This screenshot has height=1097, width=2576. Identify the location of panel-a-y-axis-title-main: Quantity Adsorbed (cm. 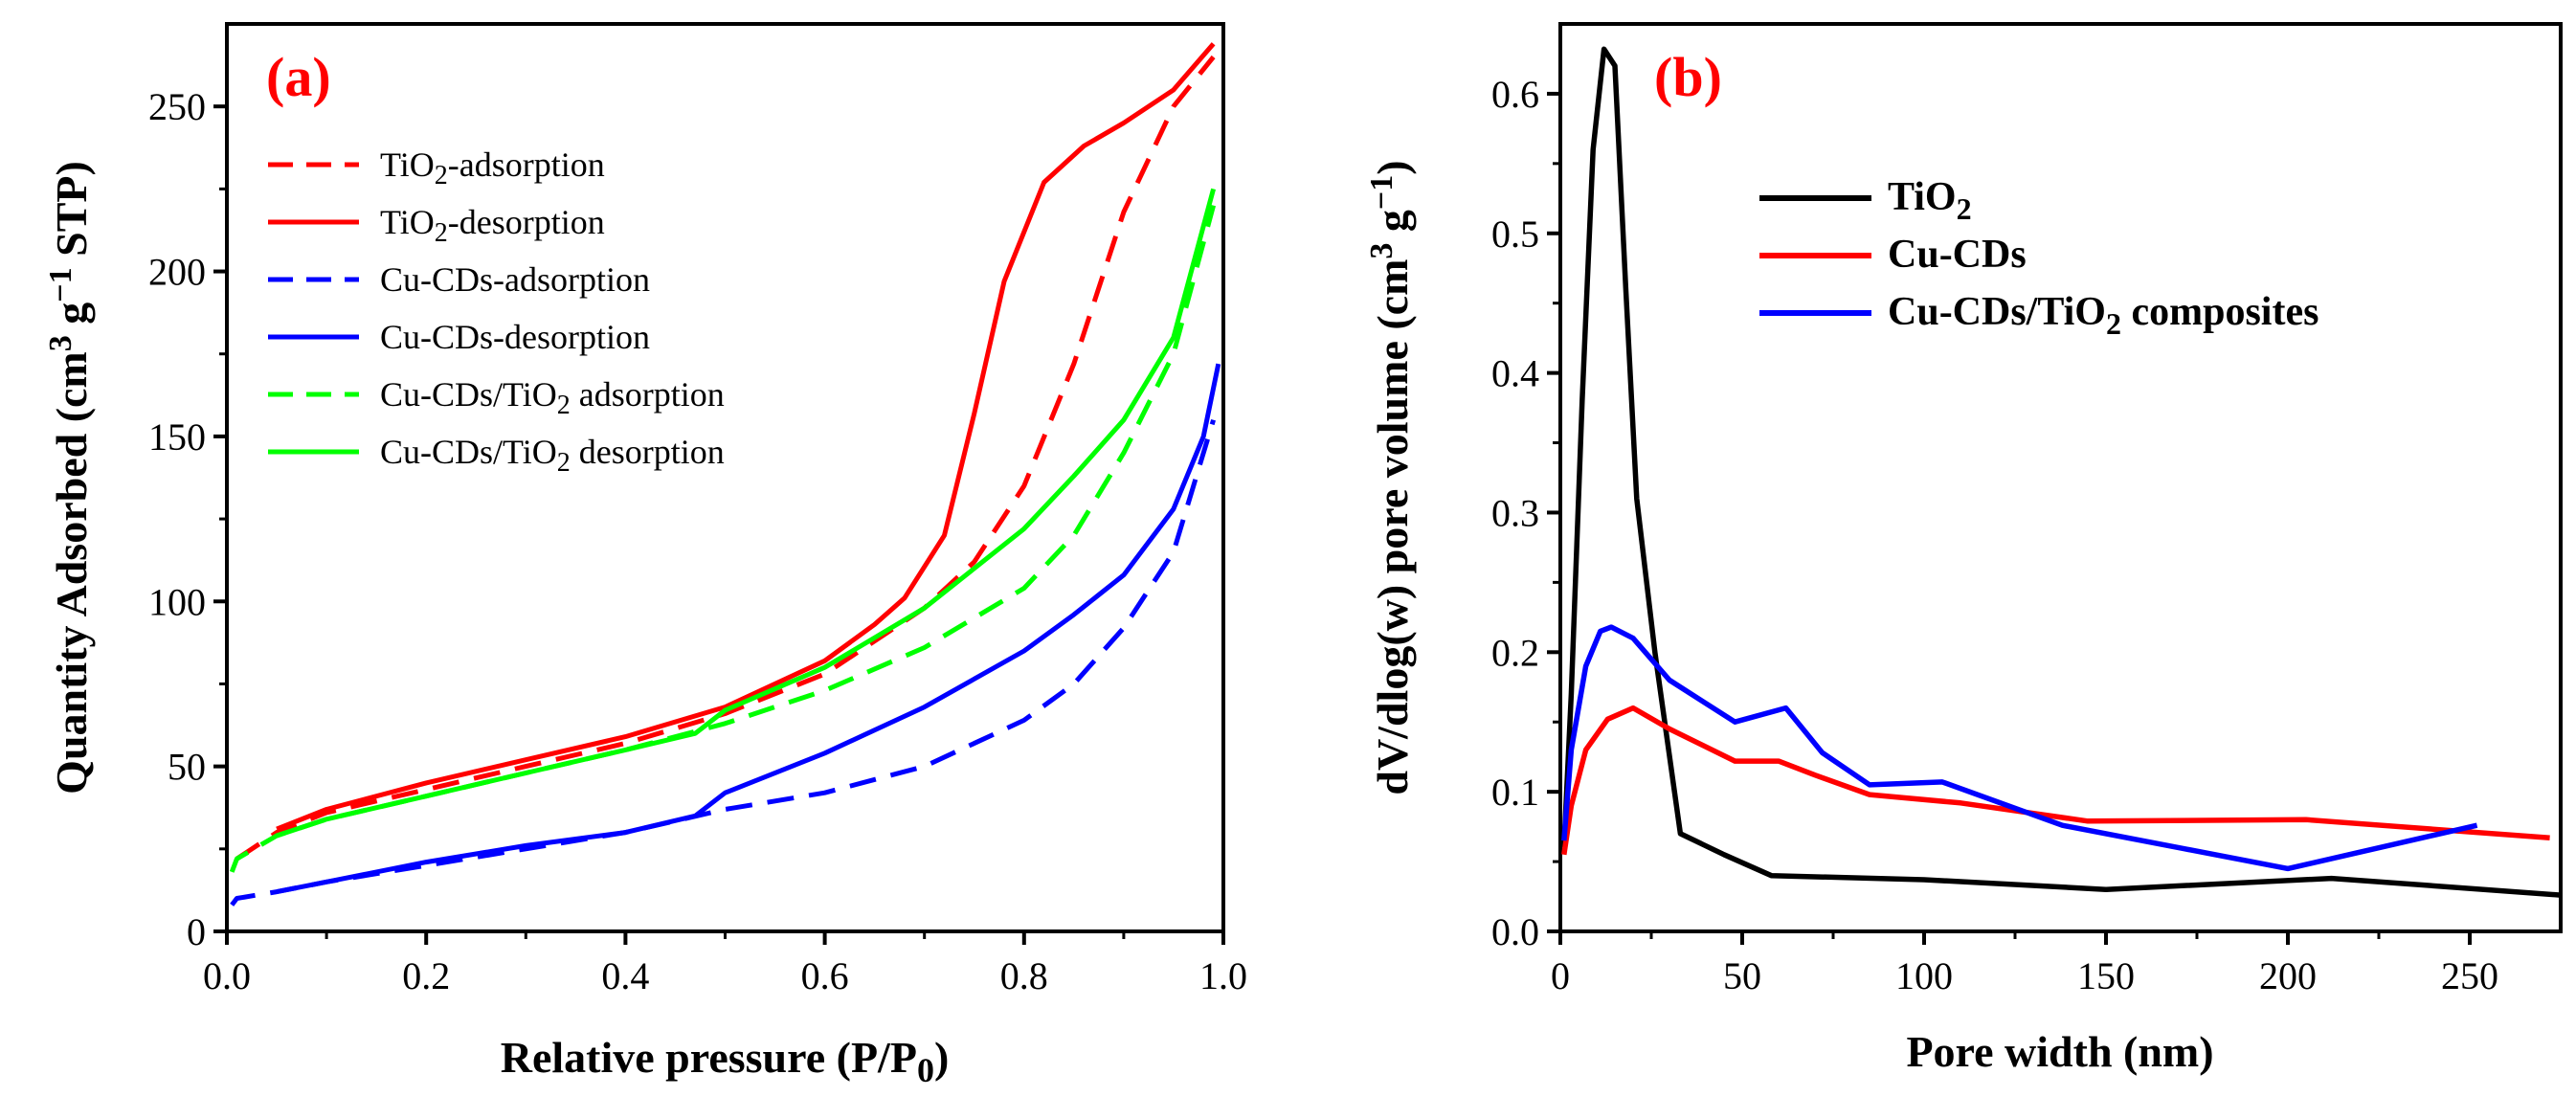
(72, 573).